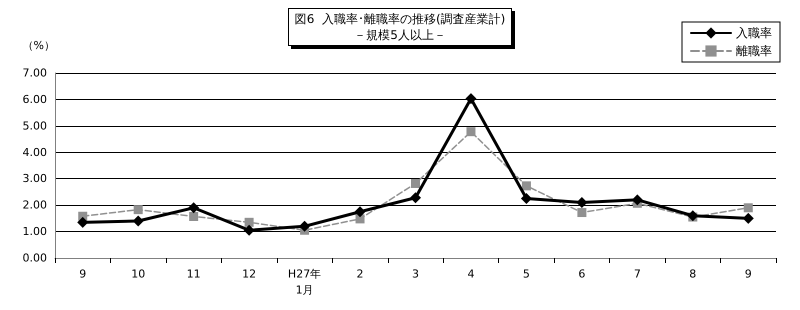 The height and width of the screenshot is (310, 800). What do you see at coordinates (637, 274) in the screenshot?
I see `x-tick-label: 7` at bounding box center [637, 274].